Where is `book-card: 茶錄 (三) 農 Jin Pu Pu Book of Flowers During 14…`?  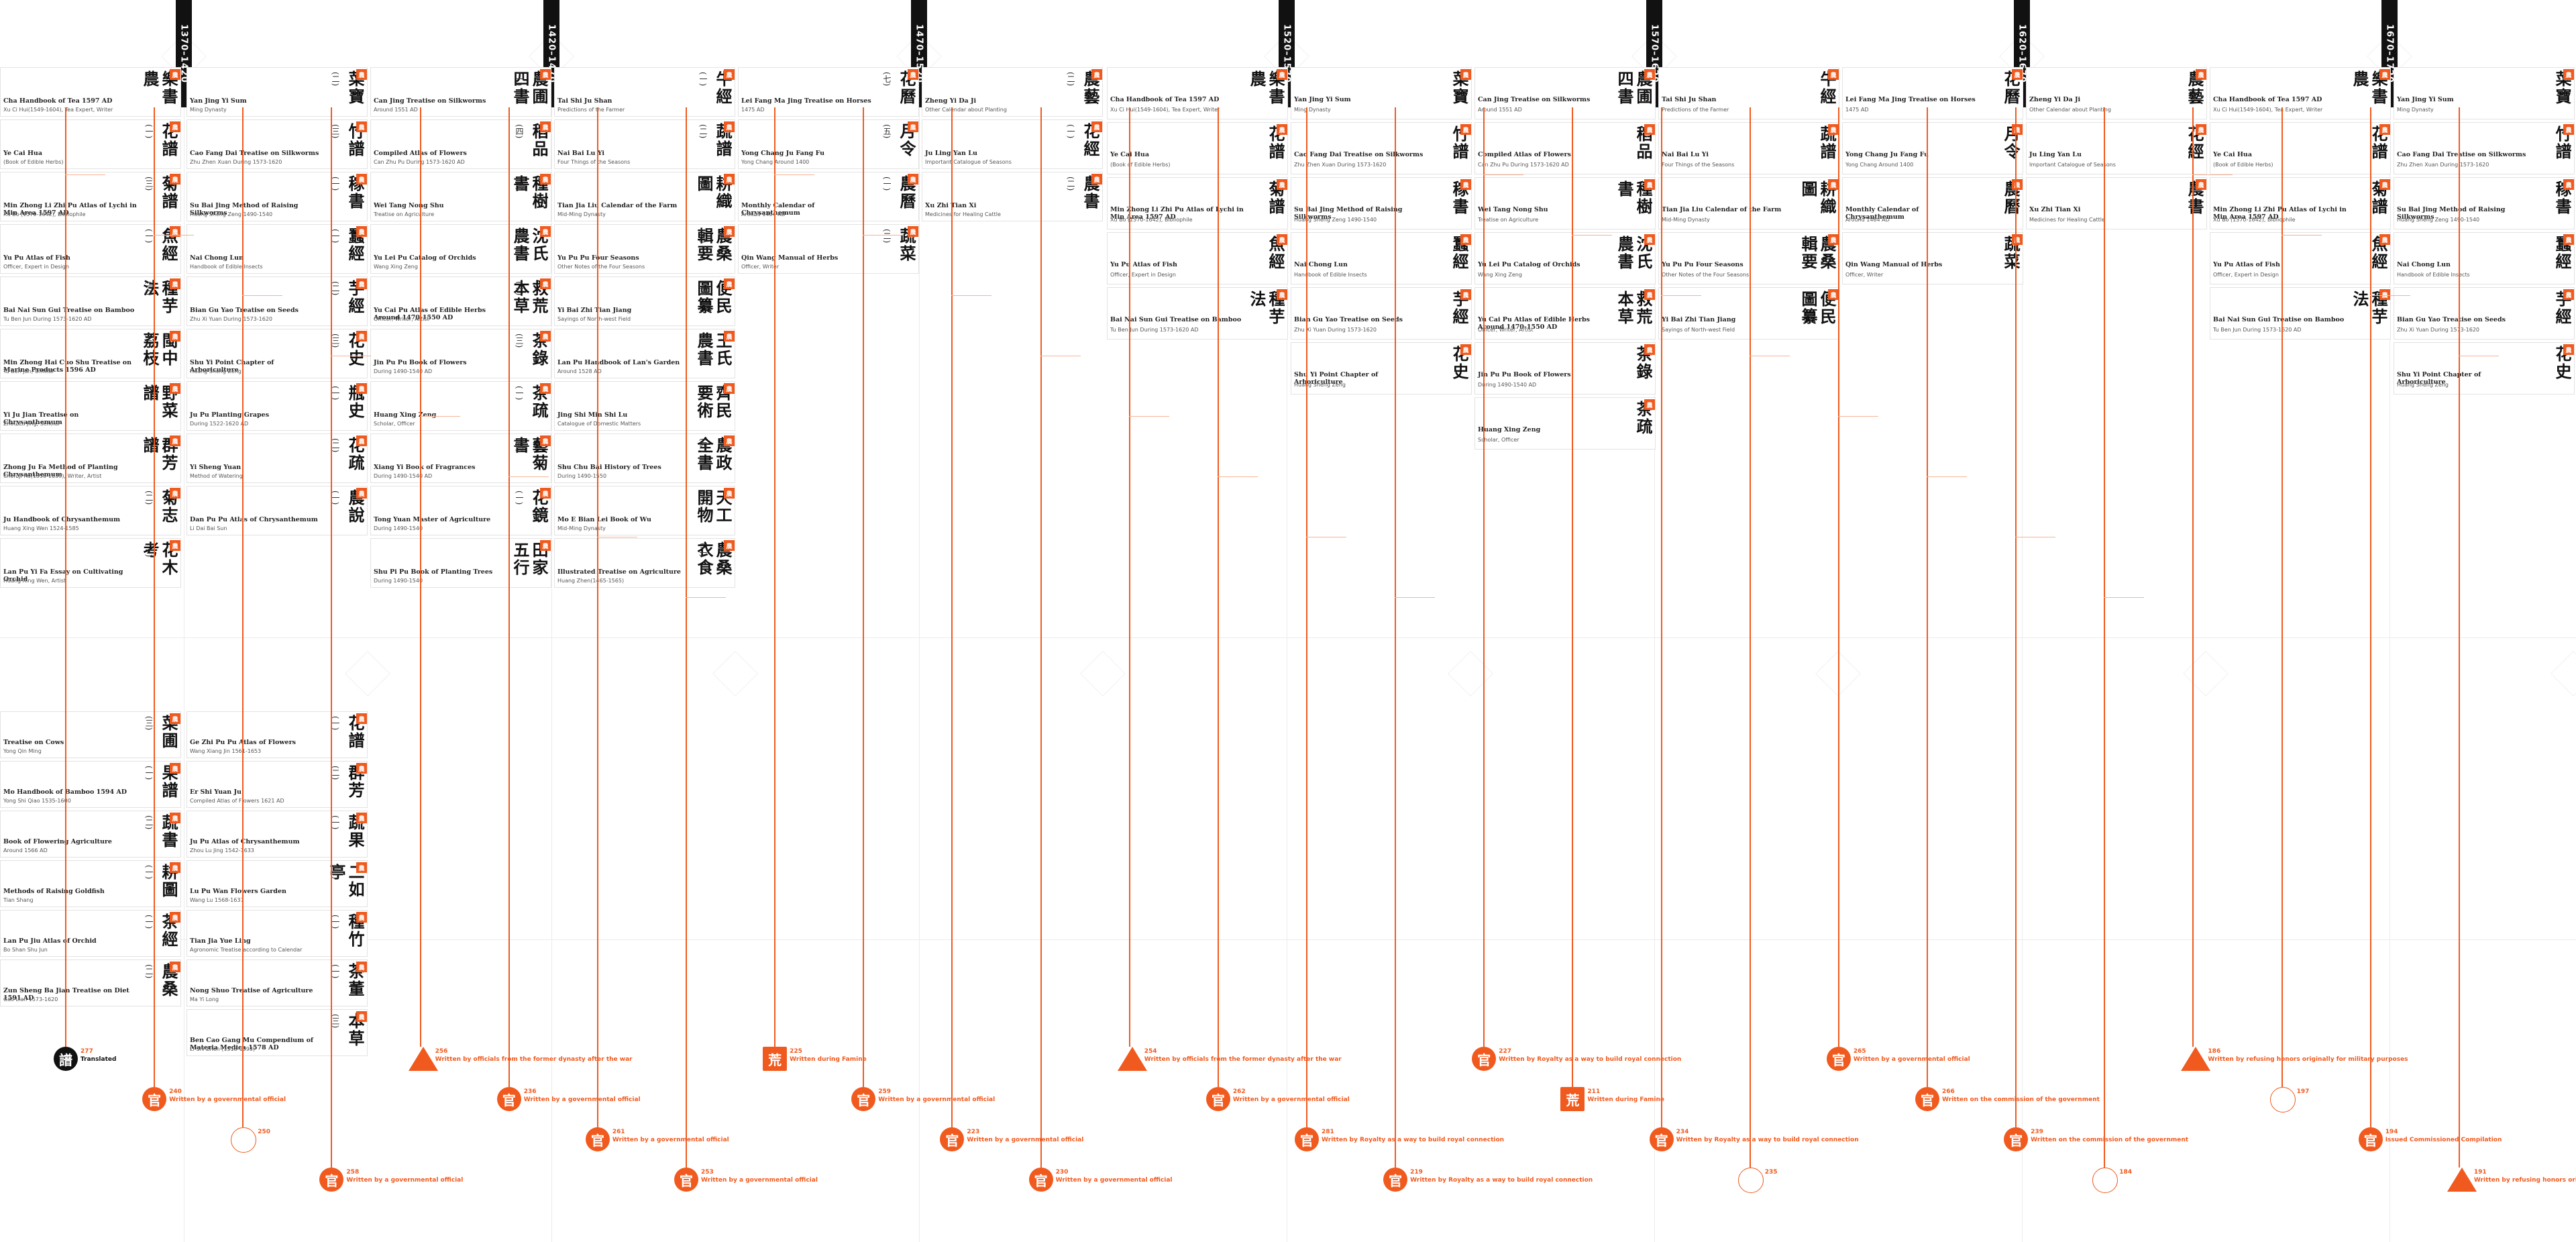
book-card: 茶錄 (三) 農 Jin Pu Pu Book of Flowers During 14… is located at coordinates (460, 353).